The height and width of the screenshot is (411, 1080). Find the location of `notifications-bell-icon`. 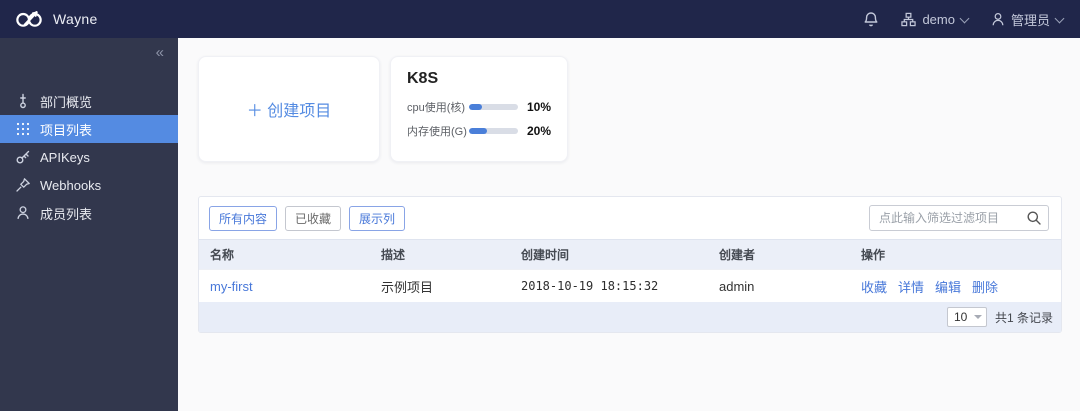

notifications-bell-icon is located at coordinates (871, 19).